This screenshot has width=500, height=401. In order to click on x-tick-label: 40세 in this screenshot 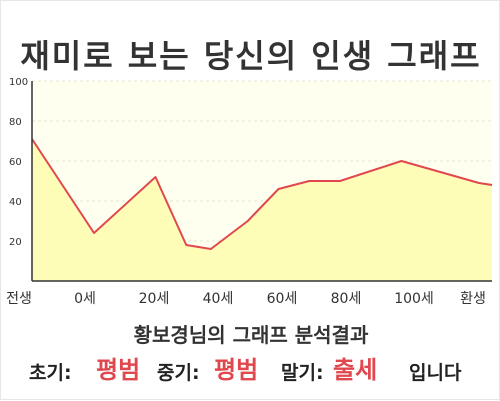, I will do `click(218, 299)`.